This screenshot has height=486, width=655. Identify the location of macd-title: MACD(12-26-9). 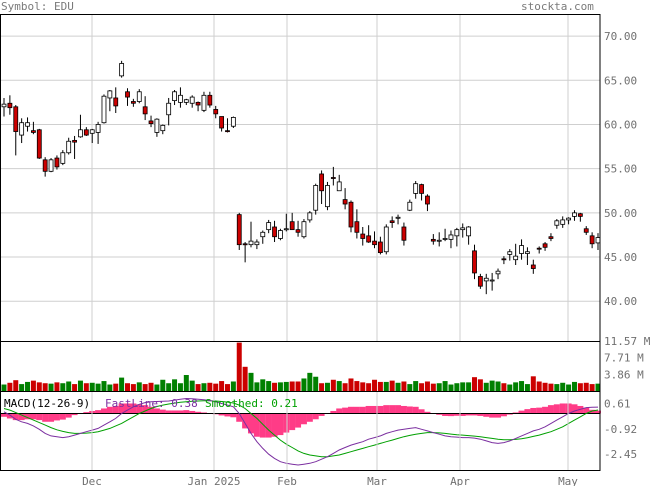
(47, 403).